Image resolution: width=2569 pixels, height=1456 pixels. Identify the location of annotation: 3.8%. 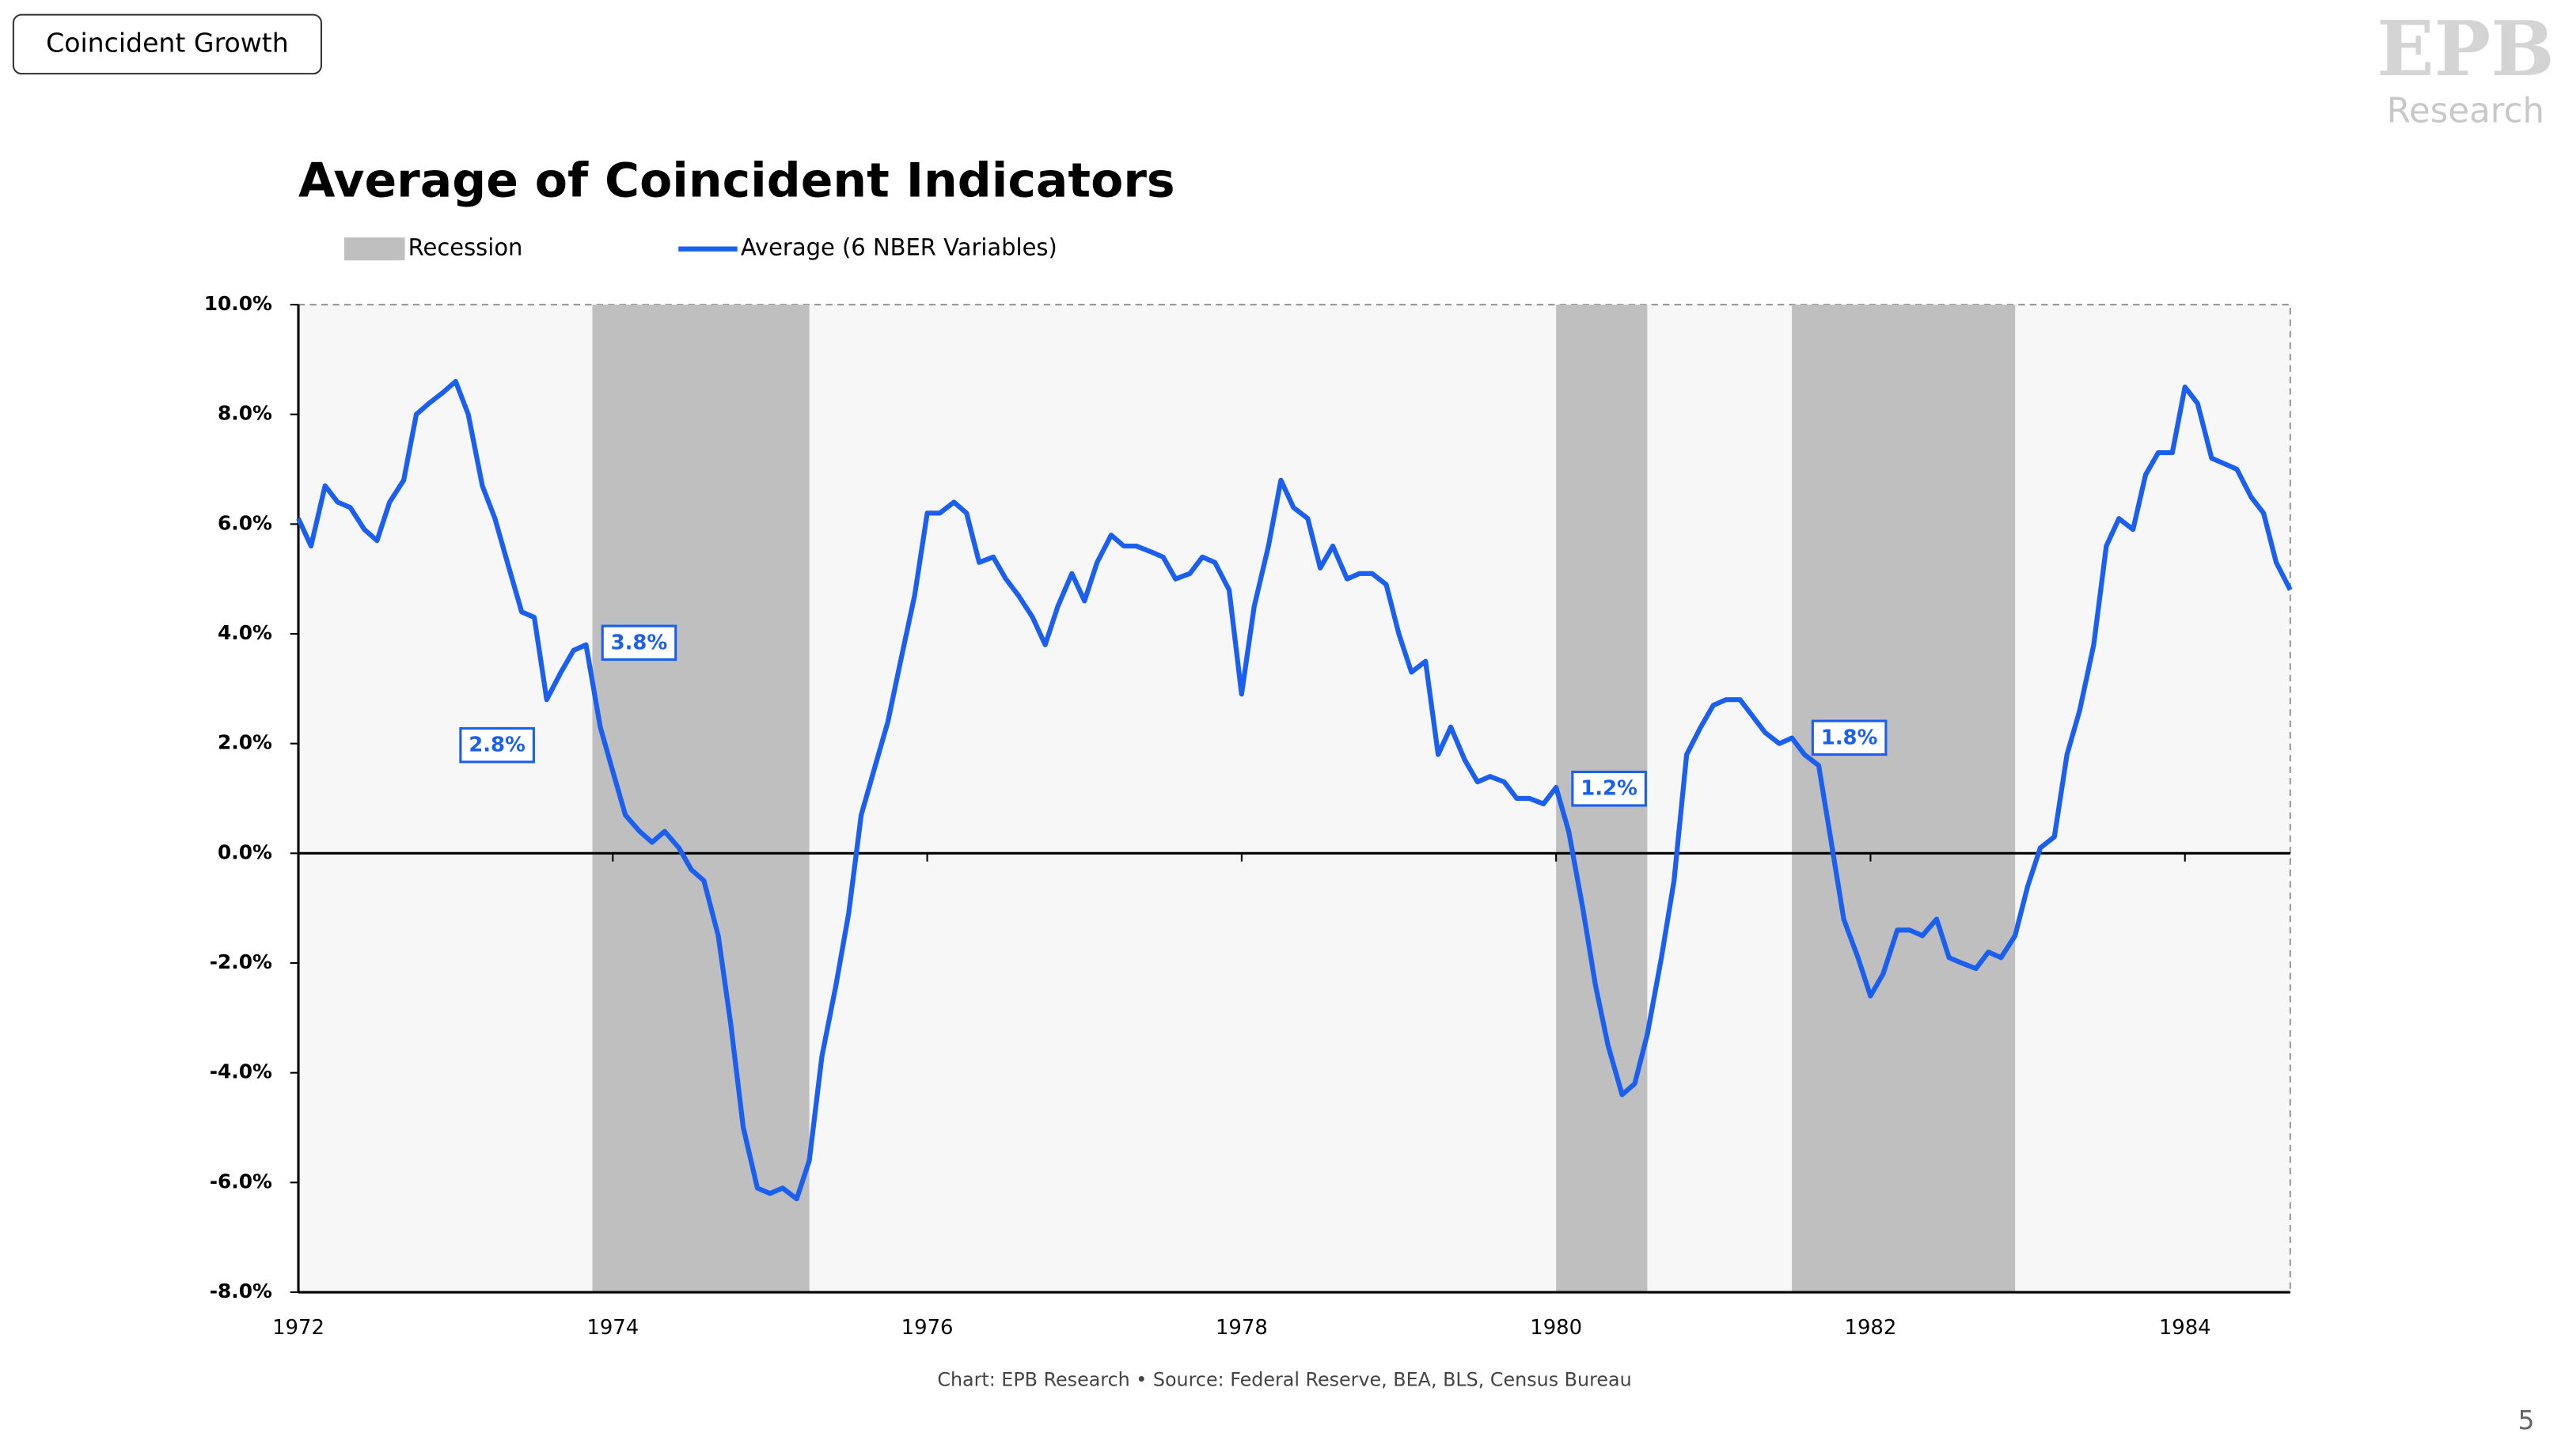
(639, 642).